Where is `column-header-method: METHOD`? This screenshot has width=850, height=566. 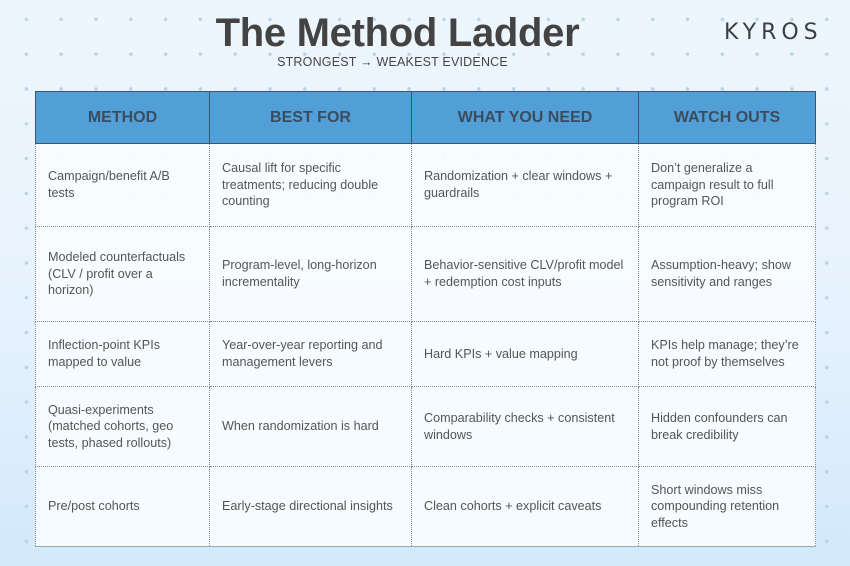 column-header-method: METHOD is located at coordinates (122, 117).